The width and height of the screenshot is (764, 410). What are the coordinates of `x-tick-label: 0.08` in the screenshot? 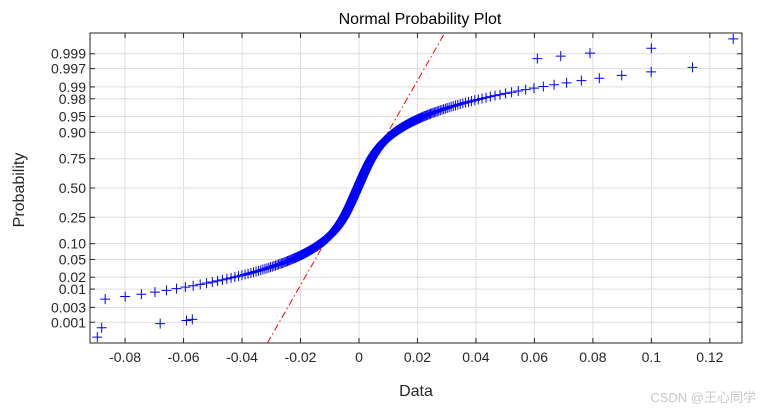 It's located at (592, 357).